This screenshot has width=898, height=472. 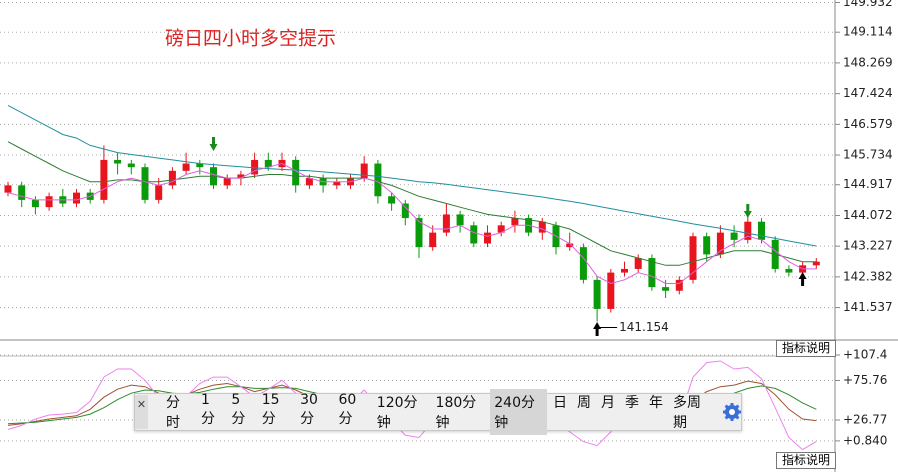 What do you see at coordinates (632, 403) in the screenshot?
I see `period-button: 季` at bounding box center [632, 403].